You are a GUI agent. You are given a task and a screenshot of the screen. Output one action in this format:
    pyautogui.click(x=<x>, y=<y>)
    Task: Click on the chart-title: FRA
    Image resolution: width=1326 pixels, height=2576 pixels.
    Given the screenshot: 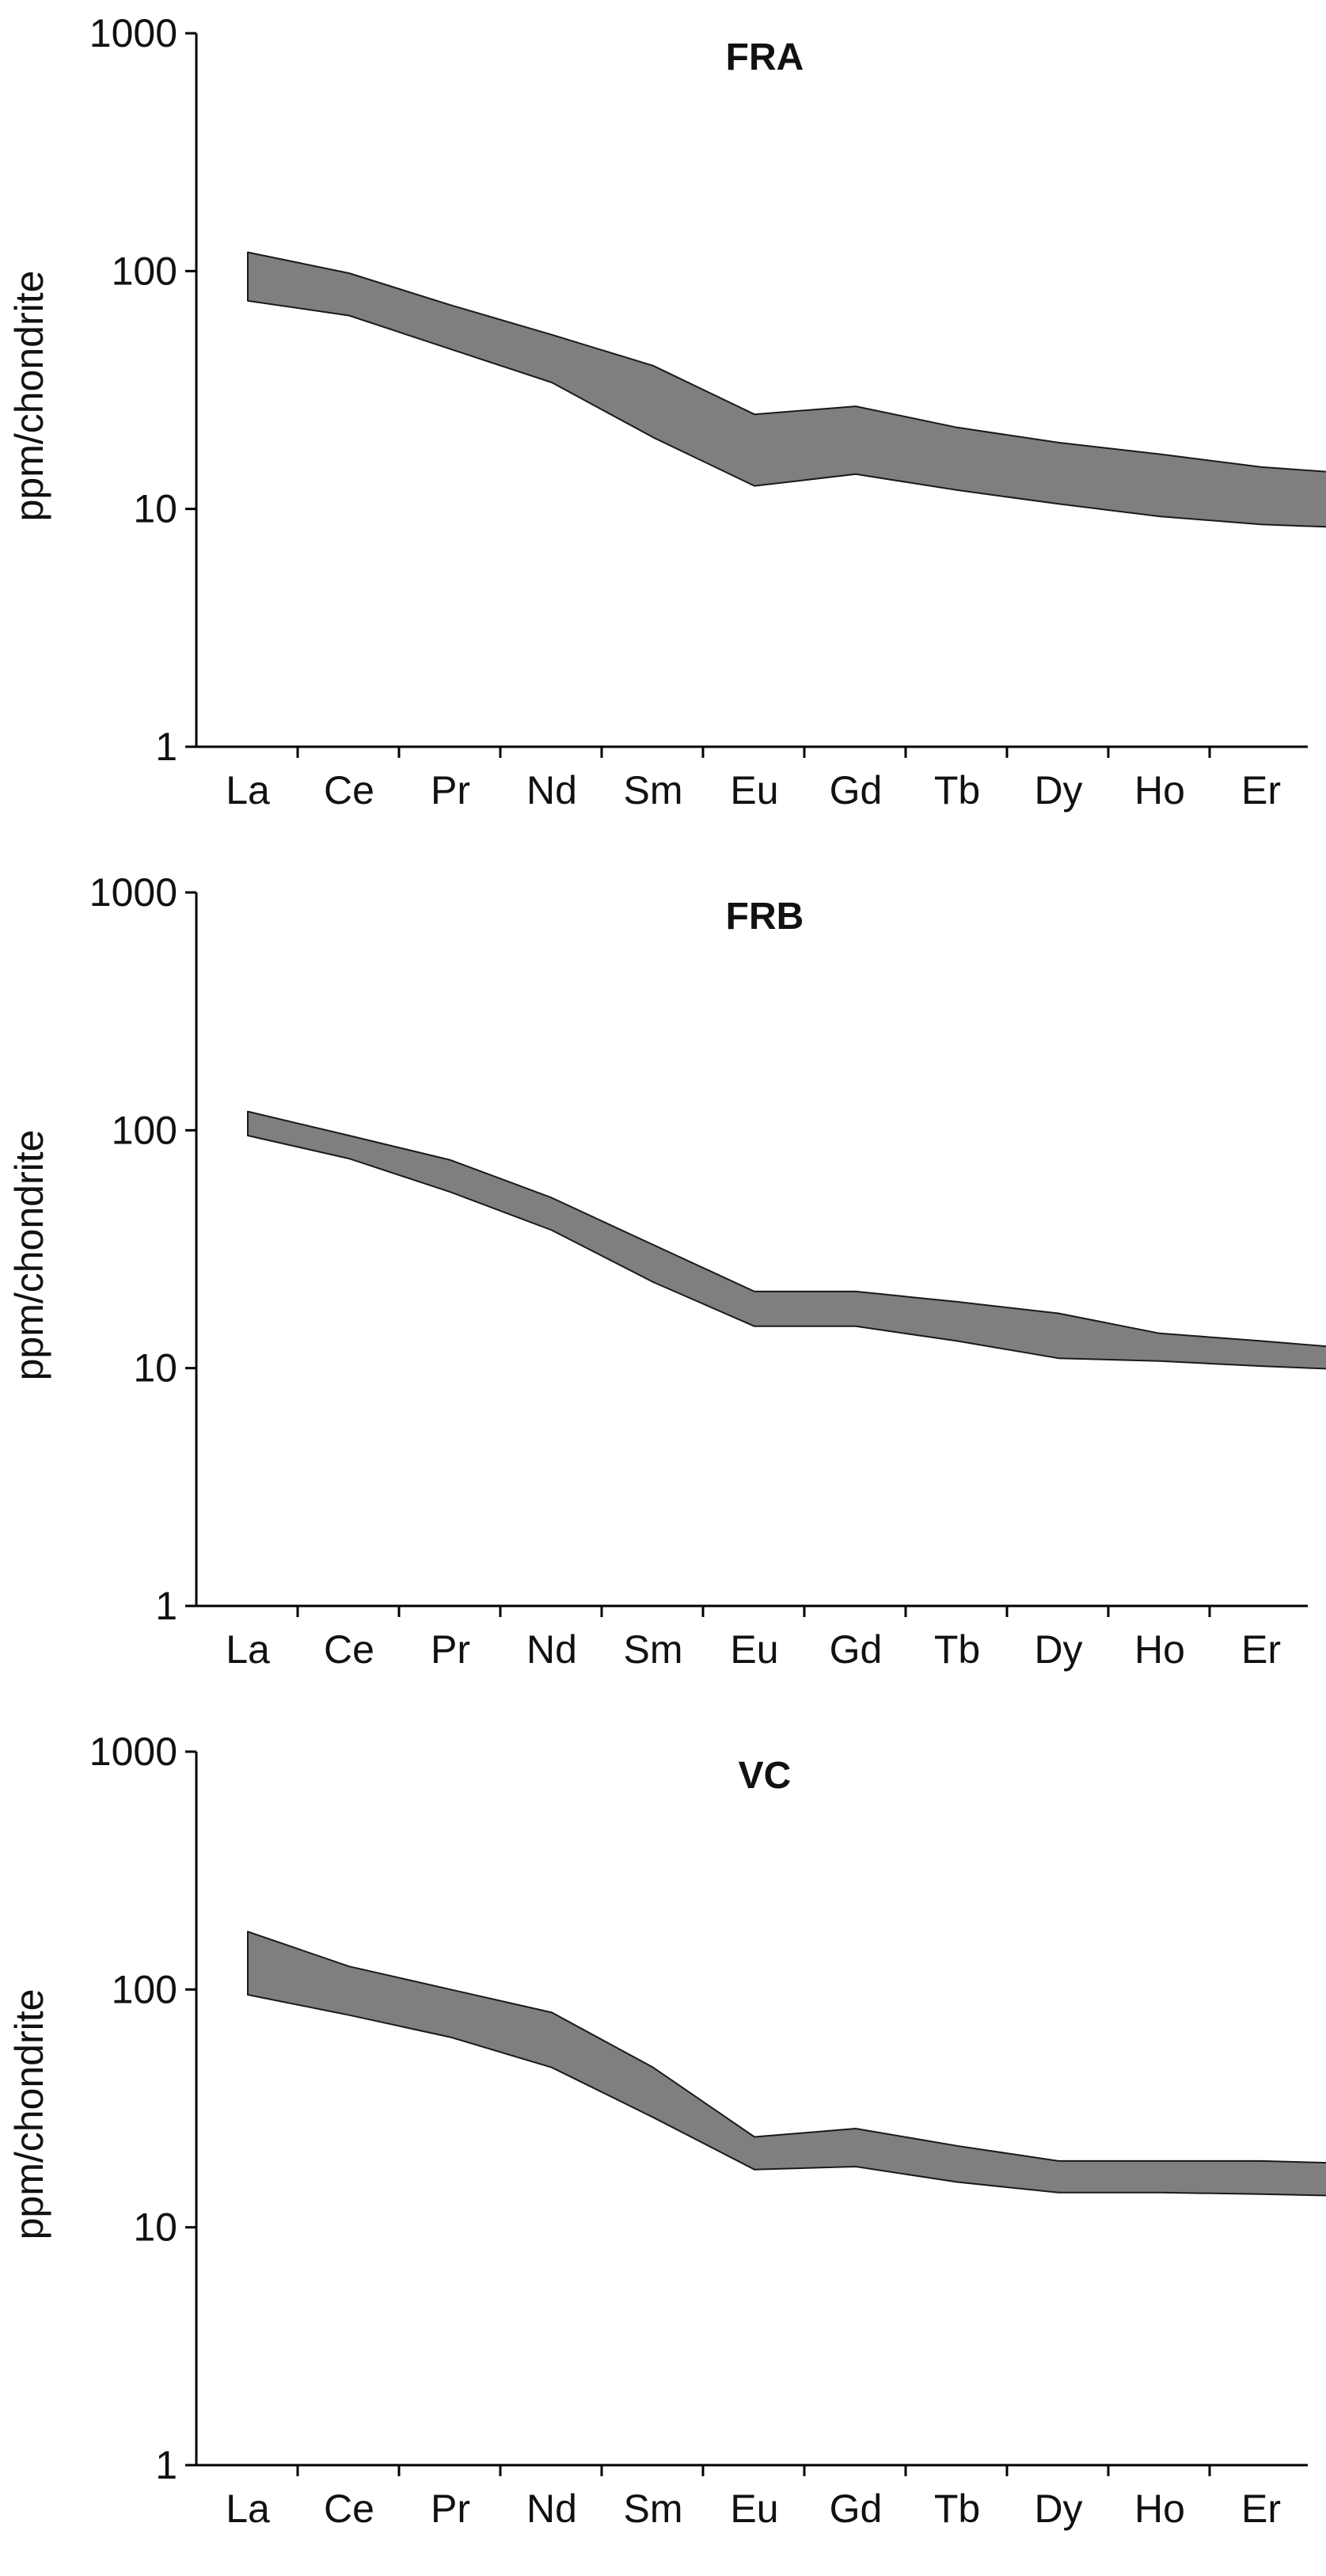 What is the action you would take?
    pyautogui.click(x=765, y=57)
    